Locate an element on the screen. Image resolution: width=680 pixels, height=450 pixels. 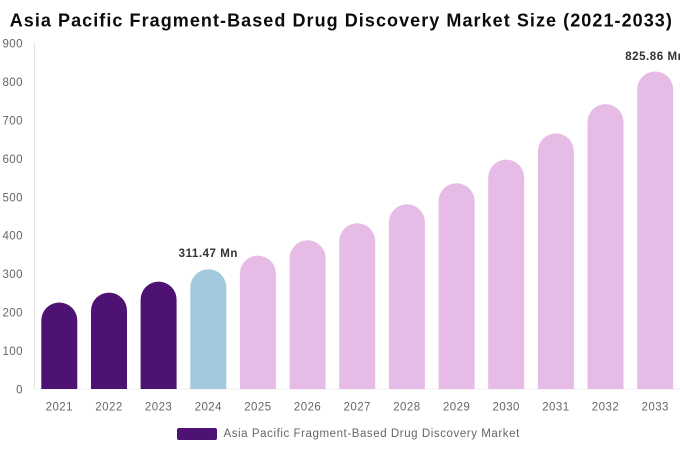
svg-text: 0 is located at coordinates (19, 391).